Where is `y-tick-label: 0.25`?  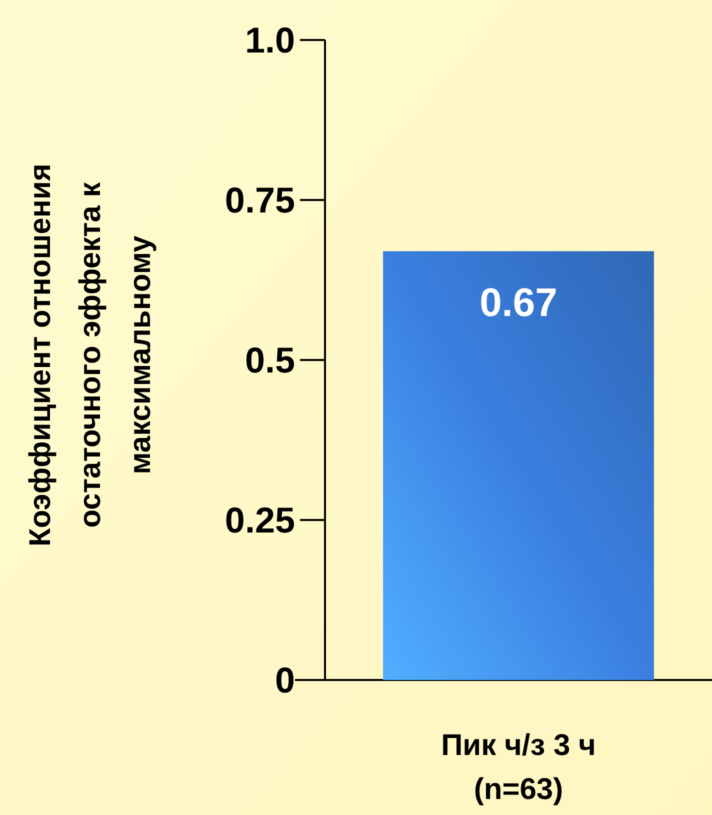
y-tick-label: 0.25 is located at coordinates (259, 520).